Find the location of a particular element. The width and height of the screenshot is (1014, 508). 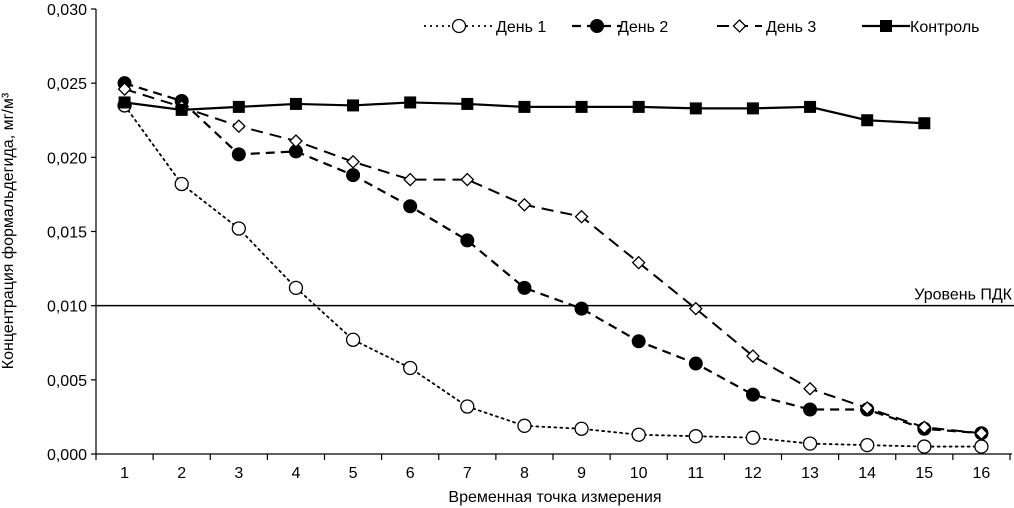

legend-item: День 3 is located at coordinates (766, 27).